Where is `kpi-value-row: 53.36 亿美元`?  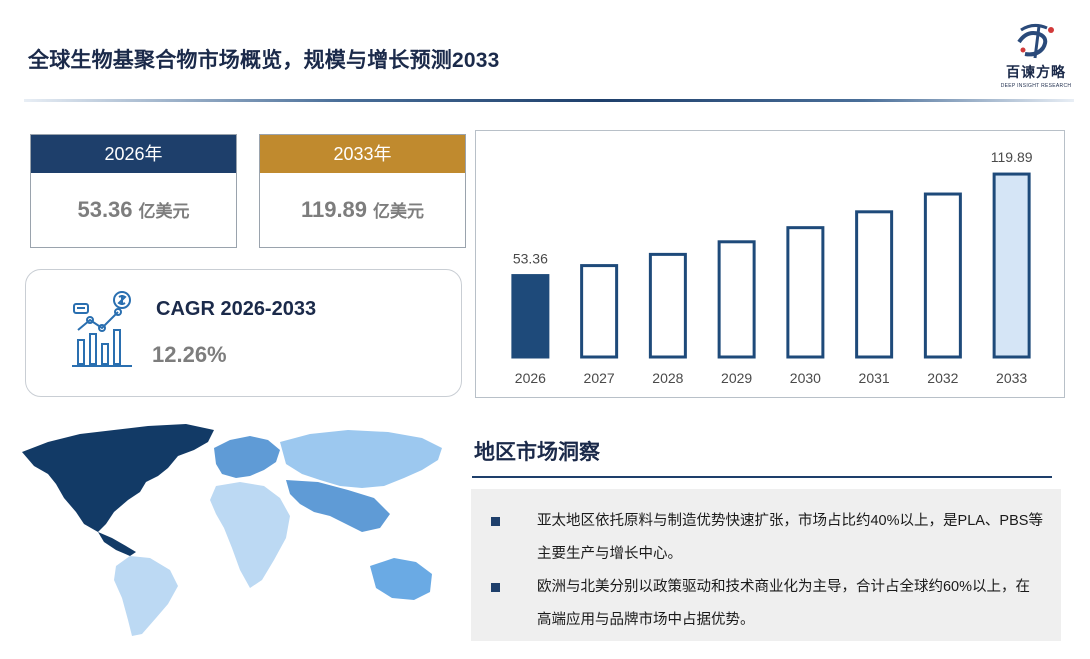
kpi-value-row: 53.36 亿美元 is located at coordinates (133, 210).